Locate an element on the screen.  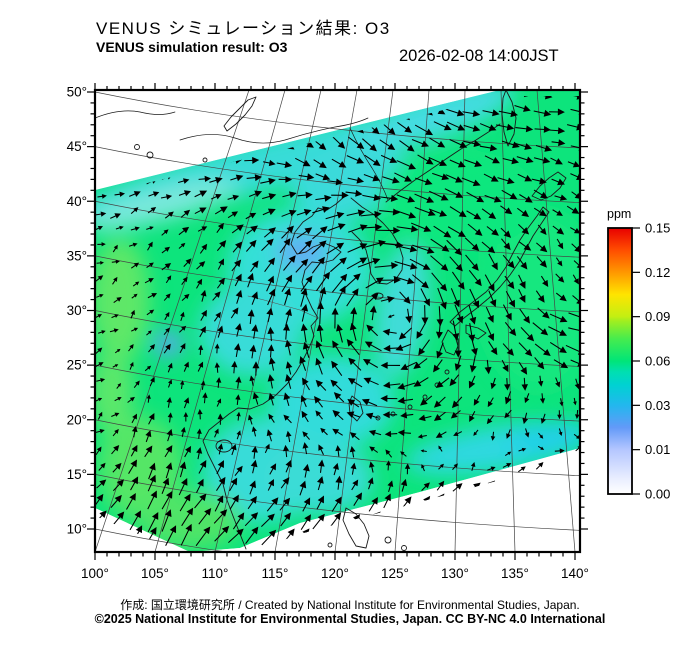
longitude-tick-label: 125° is located at coordinates (395, 573).